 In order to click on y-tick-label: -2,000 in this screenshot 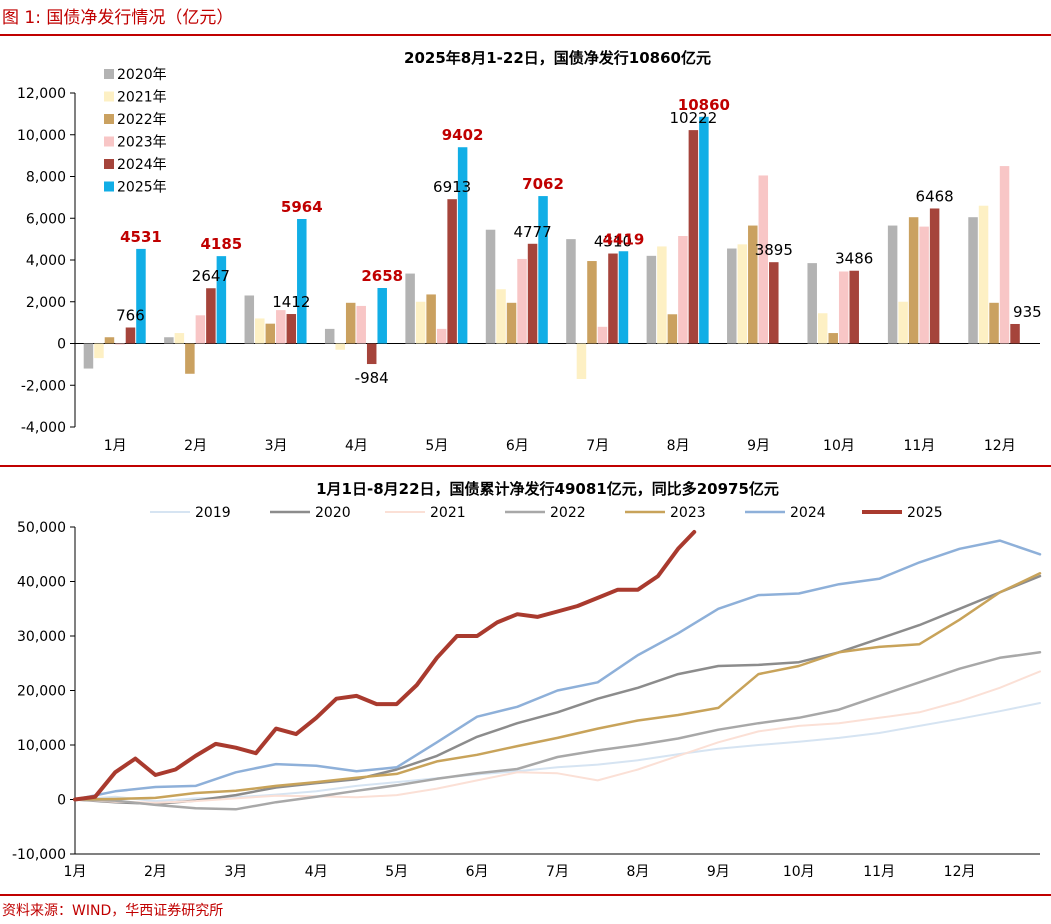, I will do `click(43, 386)`.